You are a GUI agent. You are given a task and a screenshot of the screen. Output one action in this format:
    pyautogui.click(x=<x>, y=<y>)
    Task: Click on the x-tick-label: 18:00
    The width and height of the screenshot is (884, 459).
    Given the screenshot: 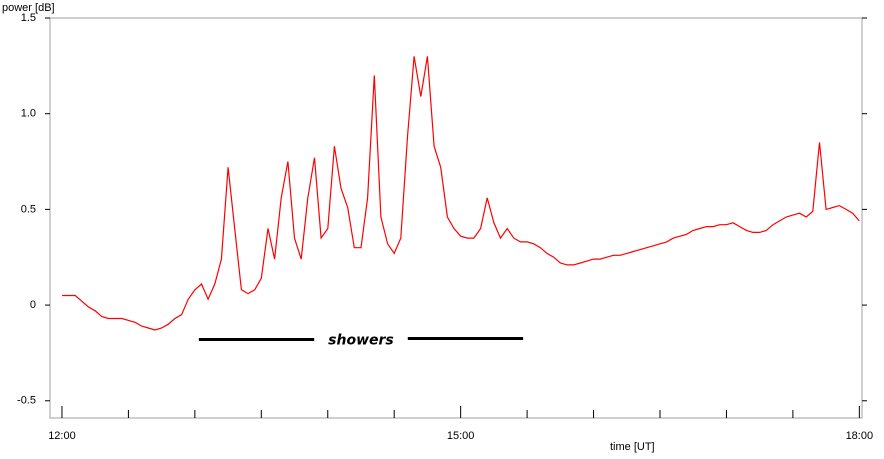 What is the action you would take?
    pyautogui.click(x=860, y=436)
    